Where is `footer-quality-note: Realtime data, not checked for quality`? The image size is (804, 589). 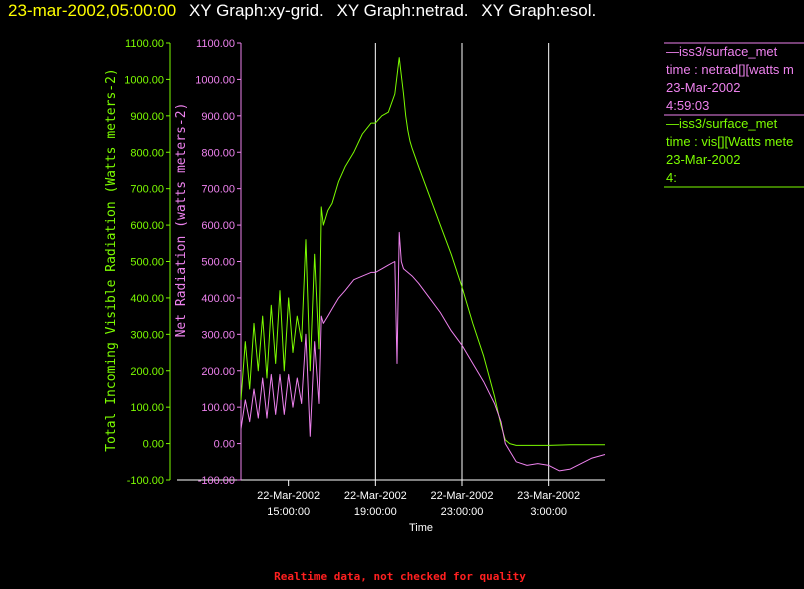 footer-quality-note: Realtime data, not checked for quality is located at coordinates (400, 576).